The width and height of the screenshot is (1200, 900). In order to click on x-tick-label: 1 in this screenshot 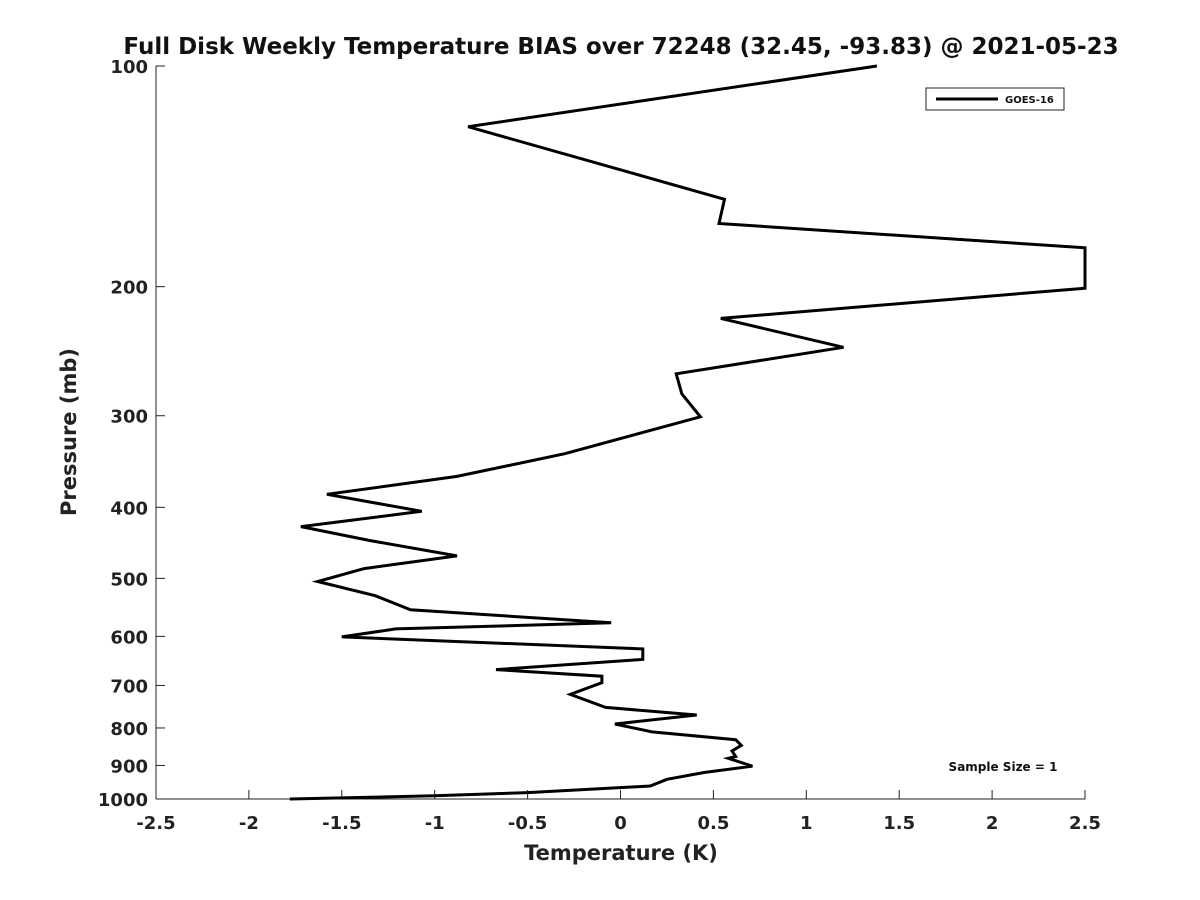, I will do `click(806, 823)`.